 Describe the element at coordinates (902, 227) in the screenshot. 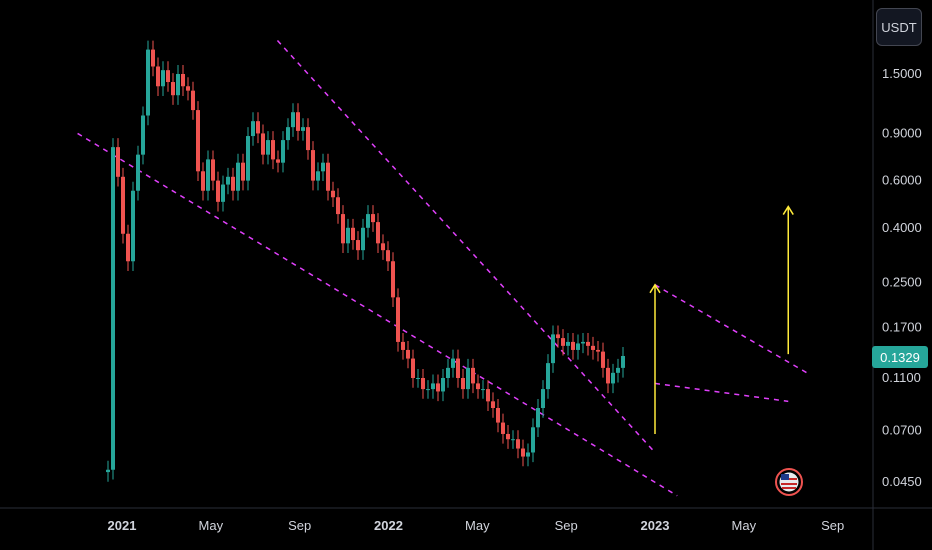

I see `y-tick-label: 0.4000` at that location.